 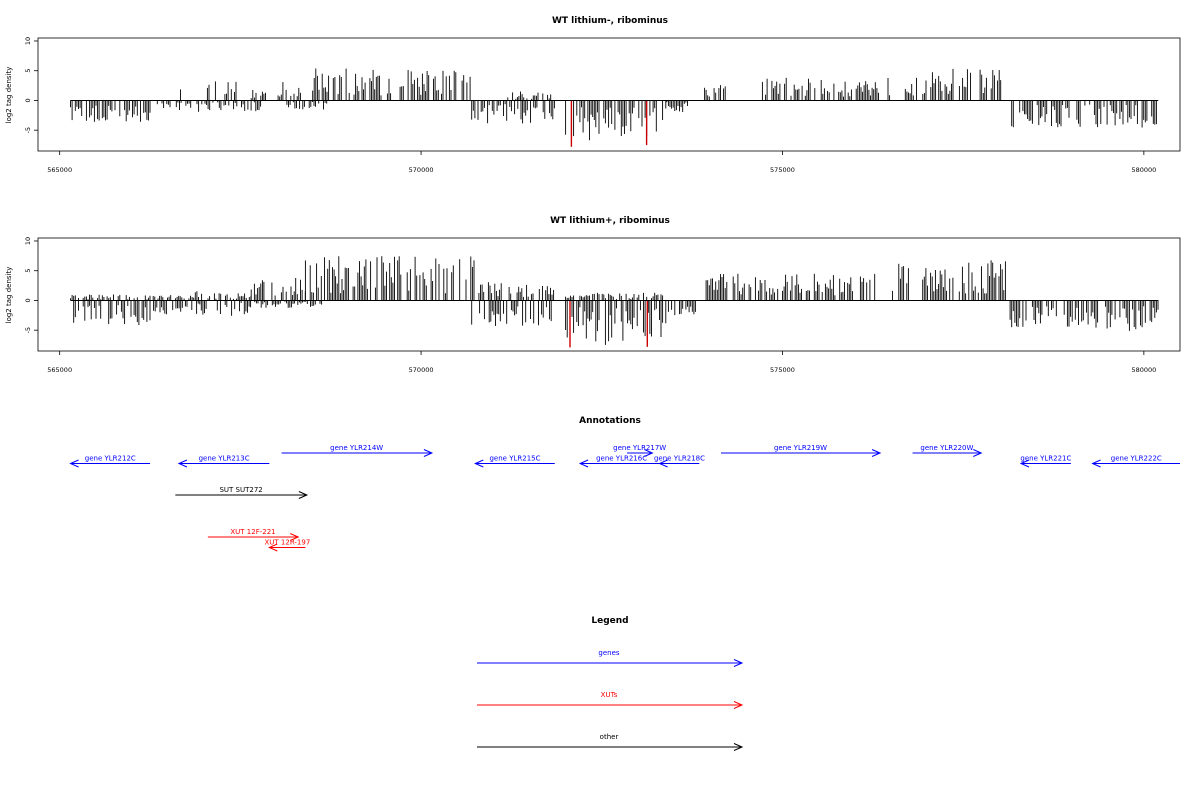 I want to click on feature-label: gene YLR218C, so click(x=679, y=459).